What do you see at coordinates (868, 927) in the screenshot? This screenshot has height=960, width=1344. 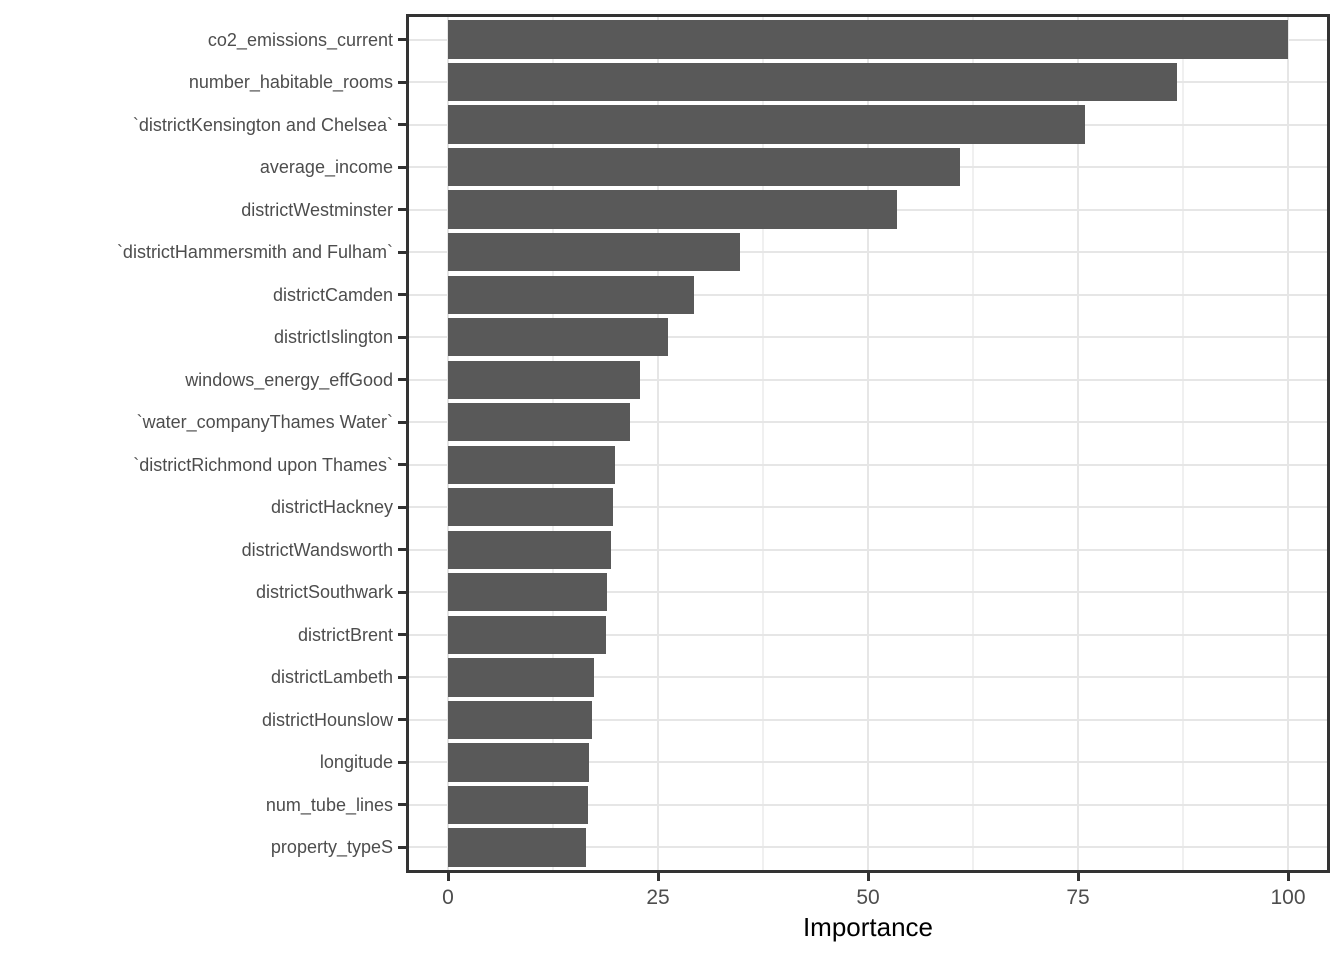 I see `x-axis-title: Importance` at bounding box center [868, 927].